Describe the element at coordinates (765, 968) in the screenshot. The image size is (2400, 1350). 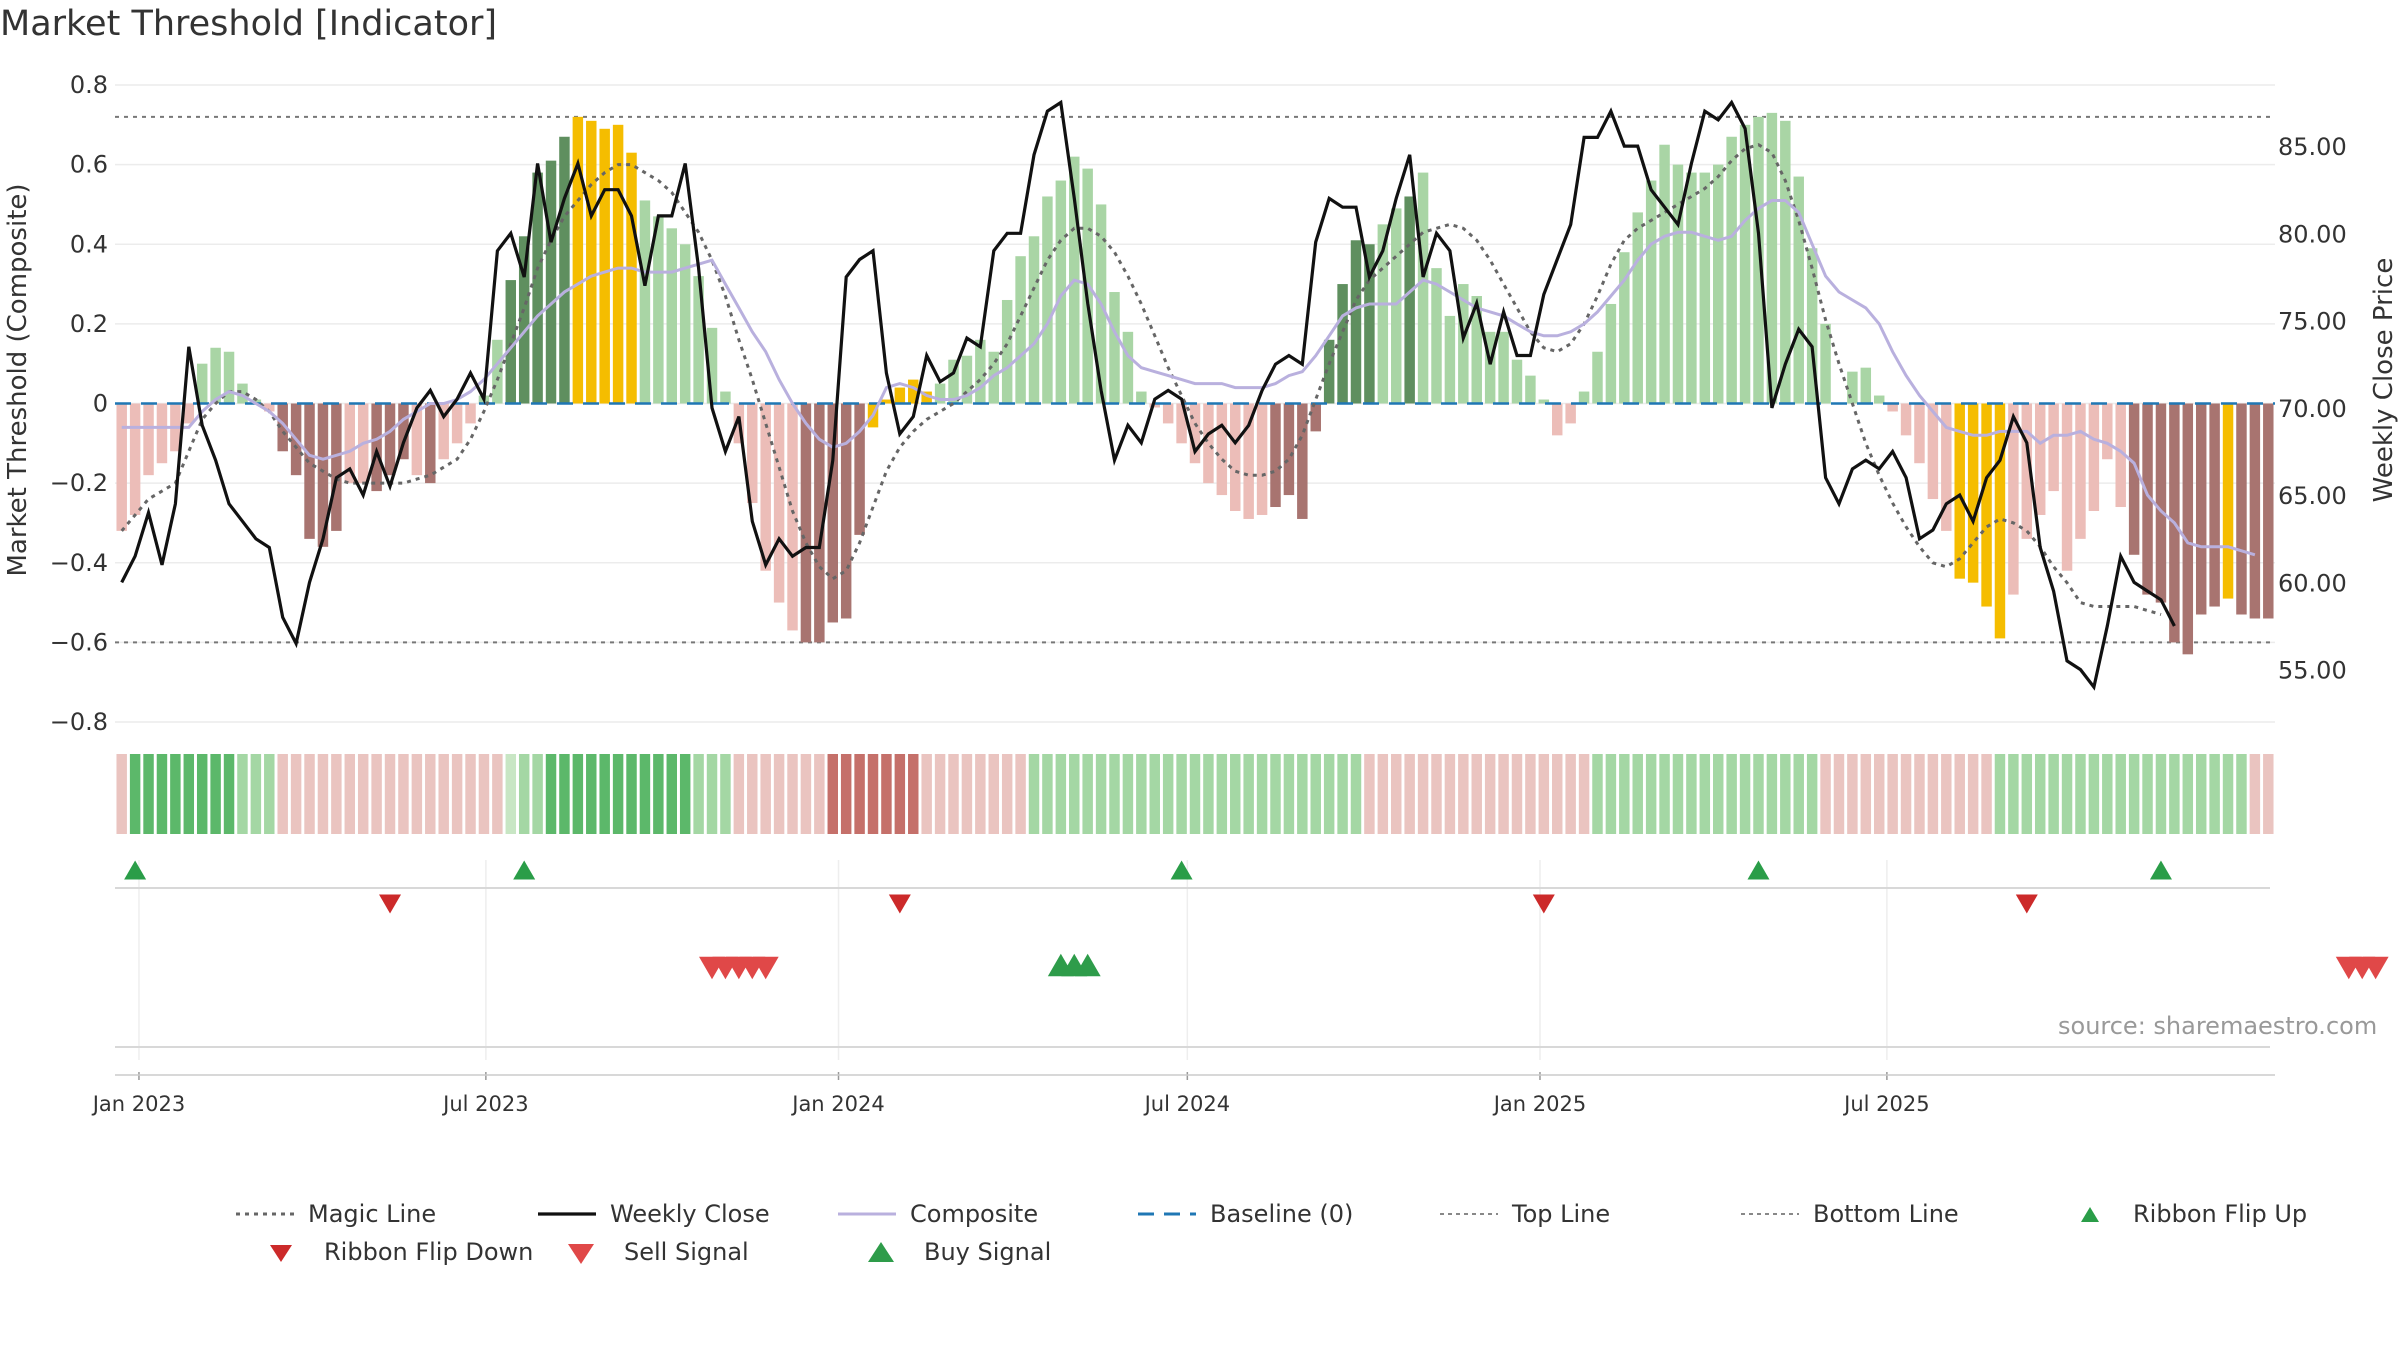
I see `sell-signal-marker` at that location.